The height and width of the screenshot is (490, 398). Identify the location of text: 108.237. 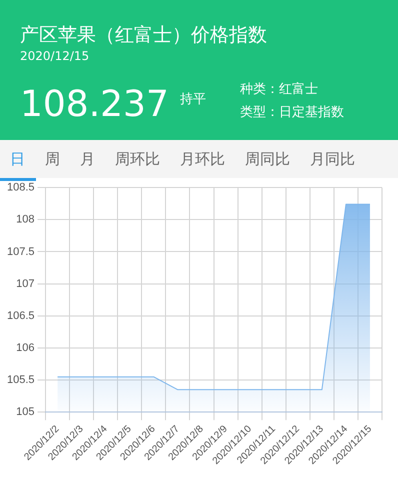
(94, 104).